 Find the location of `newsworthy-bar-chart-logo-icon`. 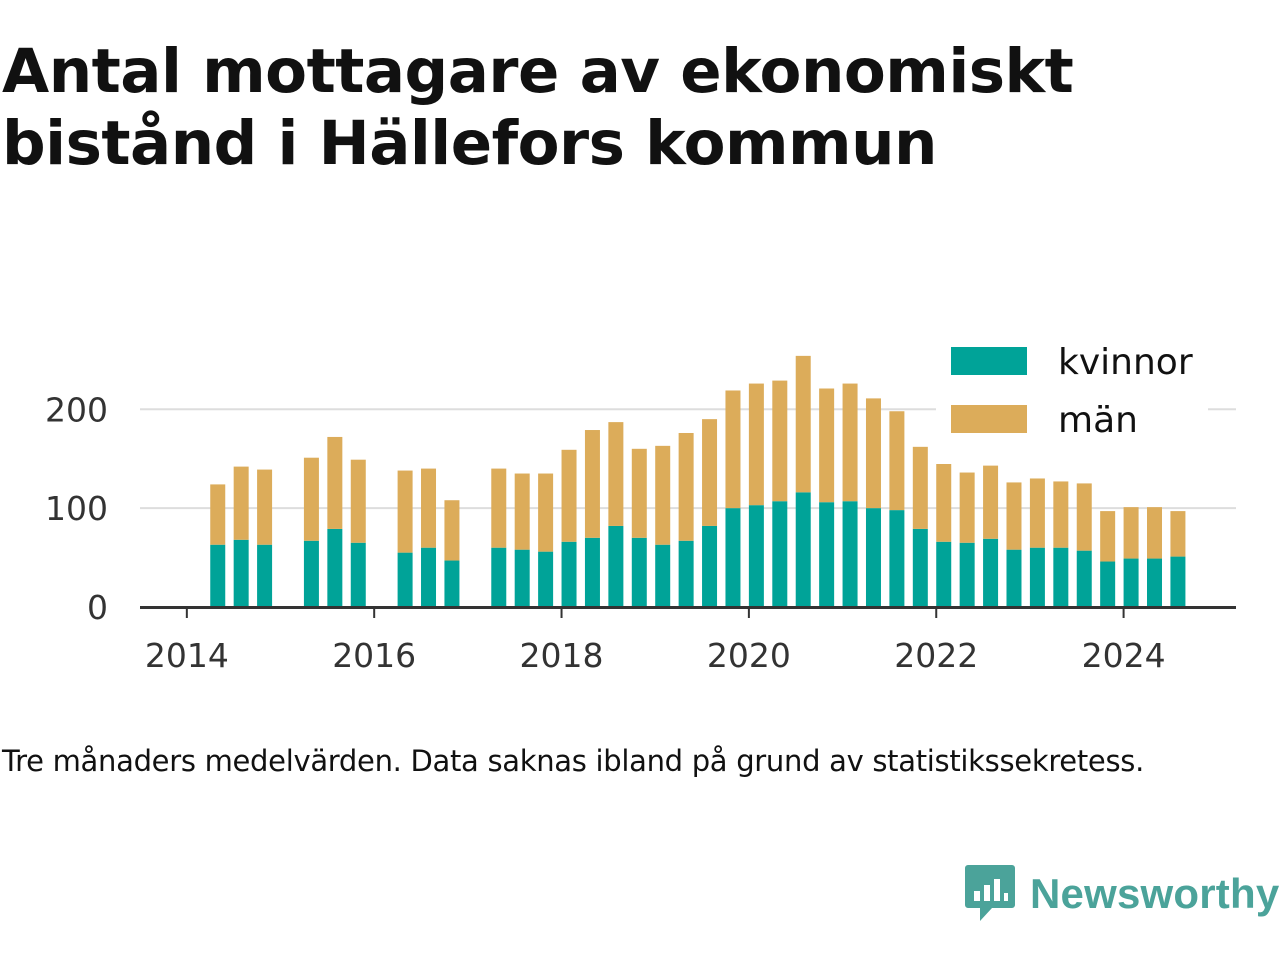

newsworthy-bar-chart-logo-icon is located at coordinates (990, 893).